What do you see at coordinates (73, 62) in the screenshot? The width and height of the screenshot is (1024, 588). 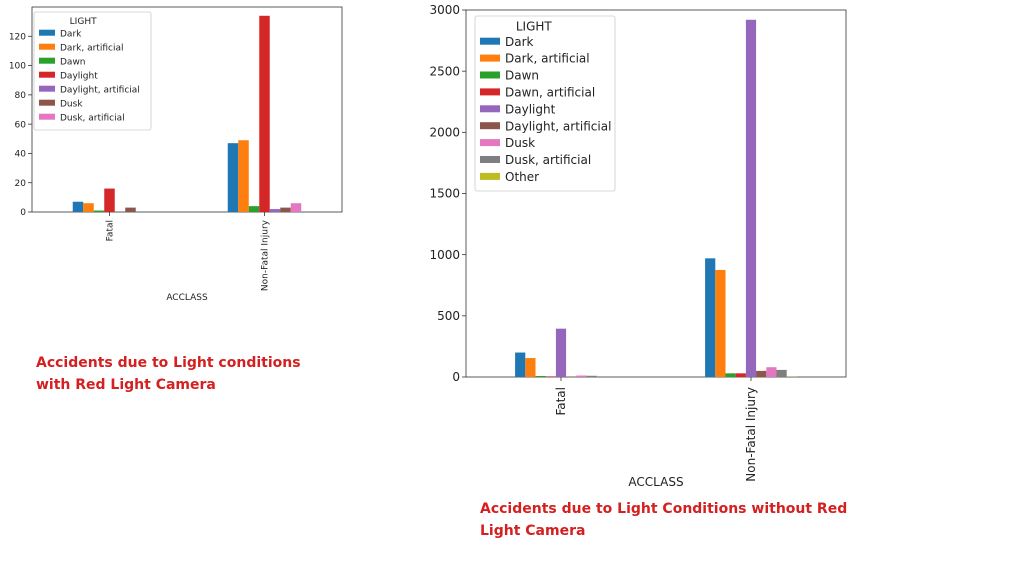 I see `left-chart-legend-entry: Dawn` at bounding box center [73, 62].